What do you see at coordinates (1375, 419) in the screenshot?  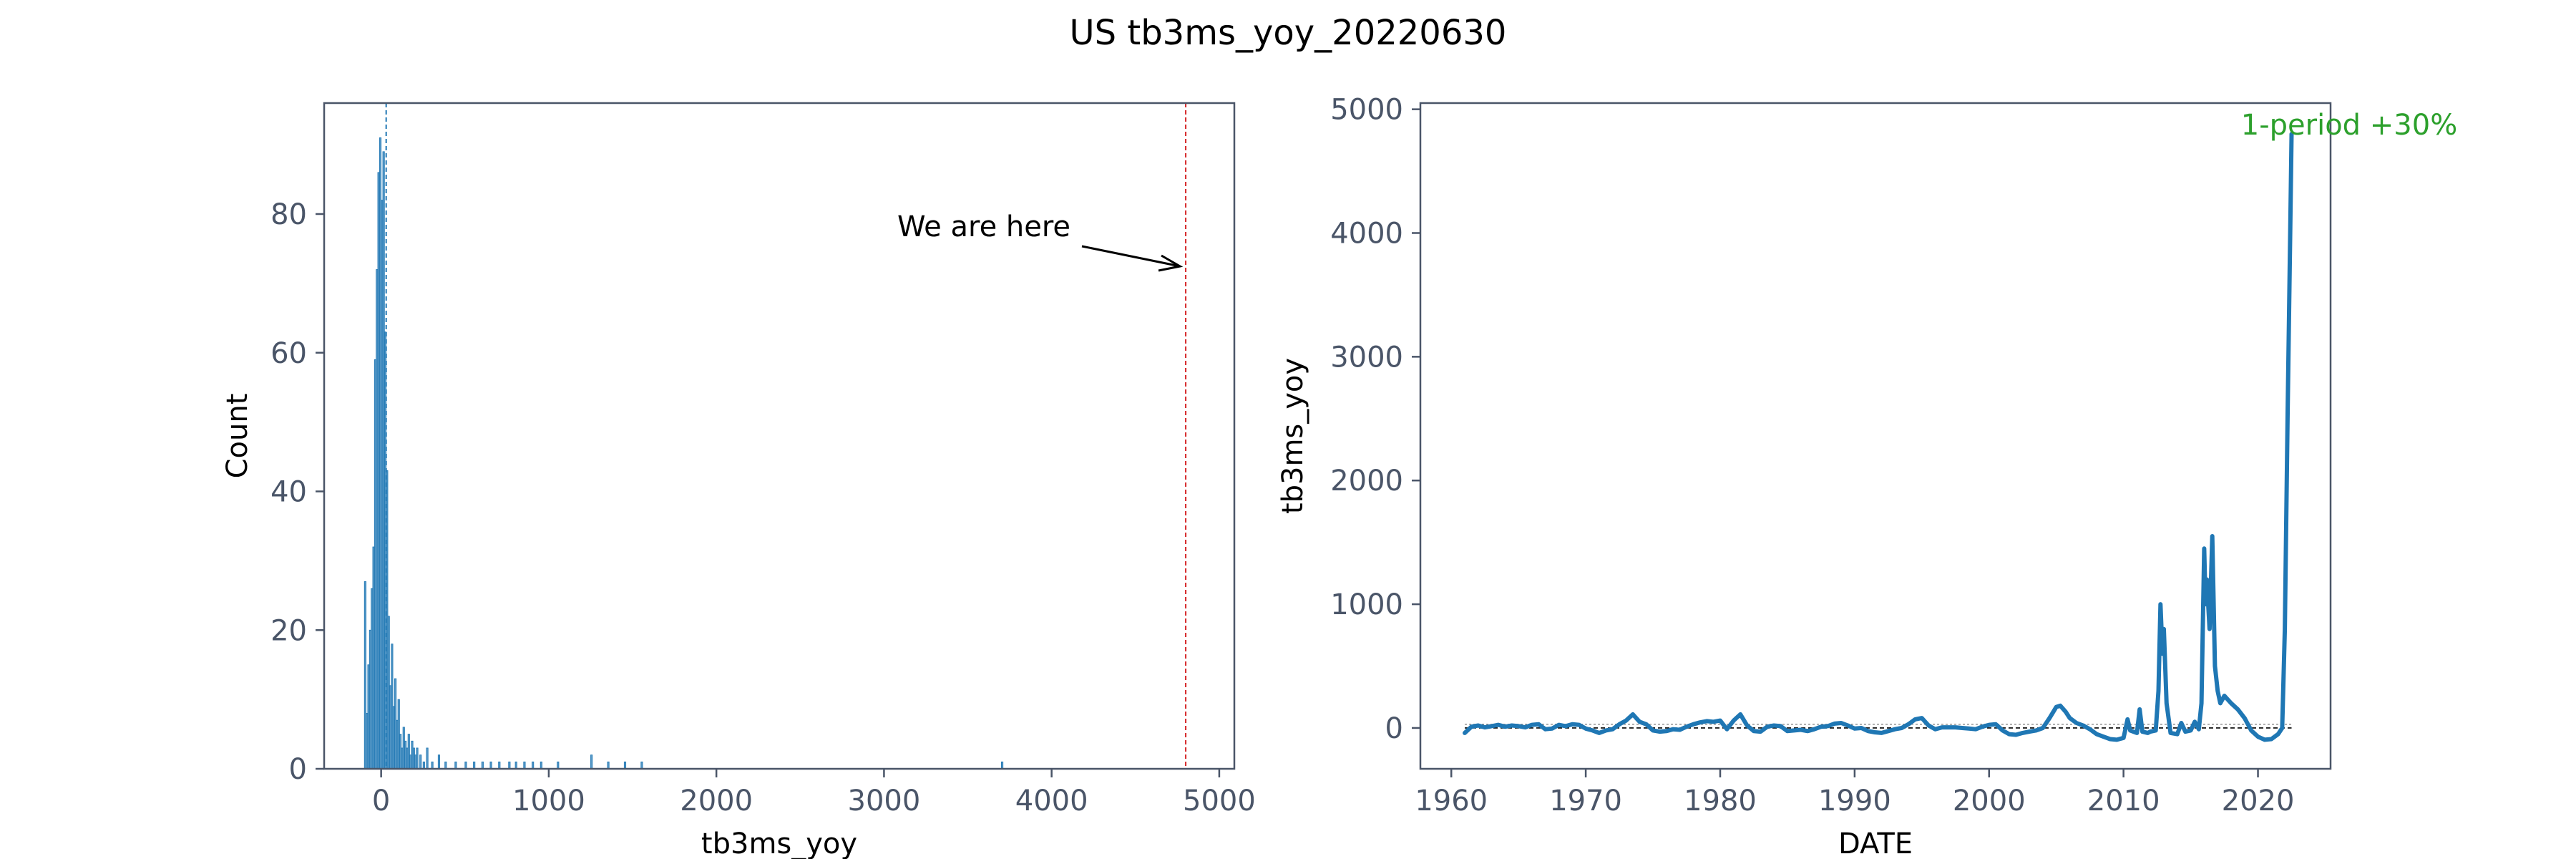 I see `line-y-ticks: 0 1000 2000 3000 4000 5000` at bounding box center [1375, 419].